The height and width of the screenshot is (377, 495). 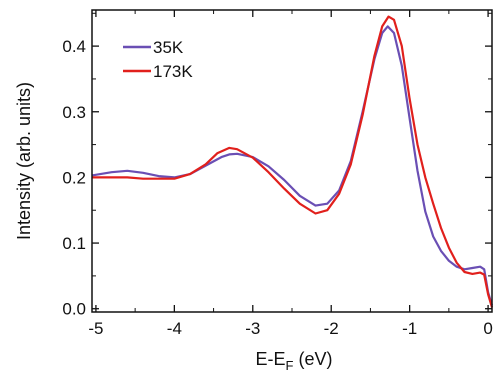 I want to click on x-tick-label: -5, so click(x=95, y=328).